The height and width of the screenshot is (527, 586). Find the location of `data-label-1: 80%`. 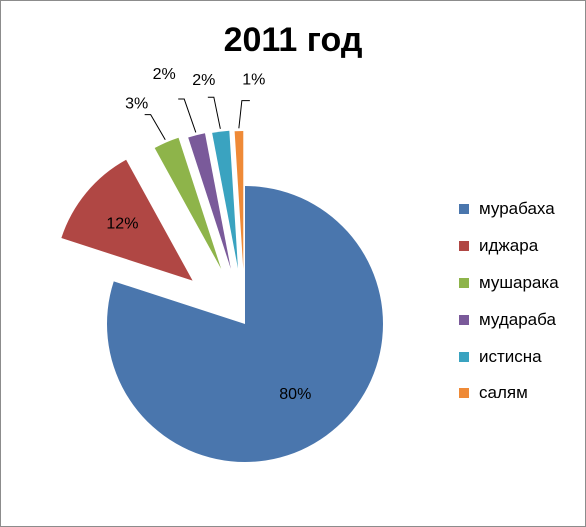

data-label-1: 80% is located at coordinates (295, 394).